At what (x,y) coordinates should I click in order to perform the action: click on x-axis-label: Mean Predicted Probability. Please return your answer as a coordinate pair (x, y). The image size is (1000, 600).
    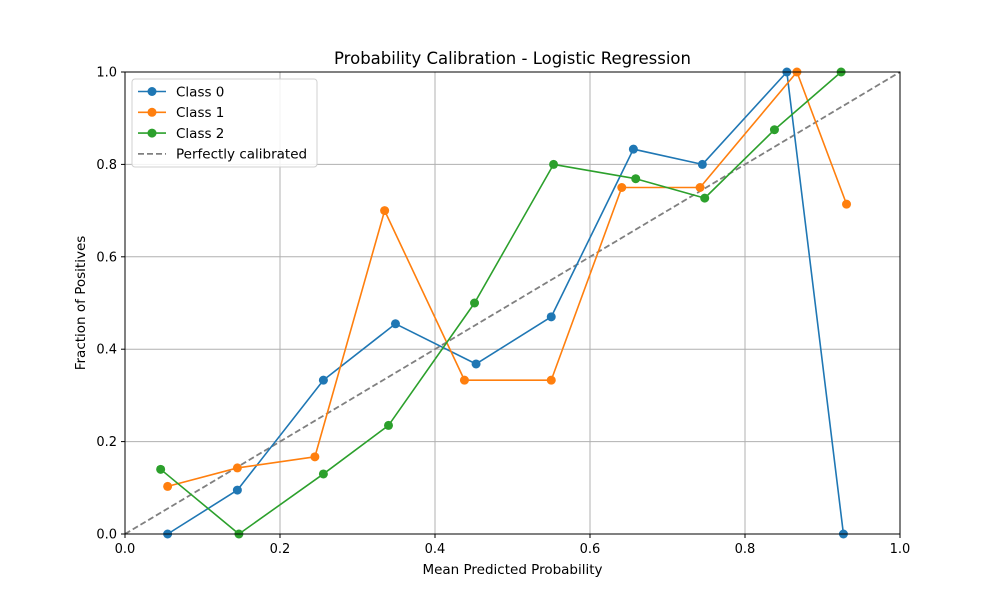
    Looking at the image, I should click on (512, 570).